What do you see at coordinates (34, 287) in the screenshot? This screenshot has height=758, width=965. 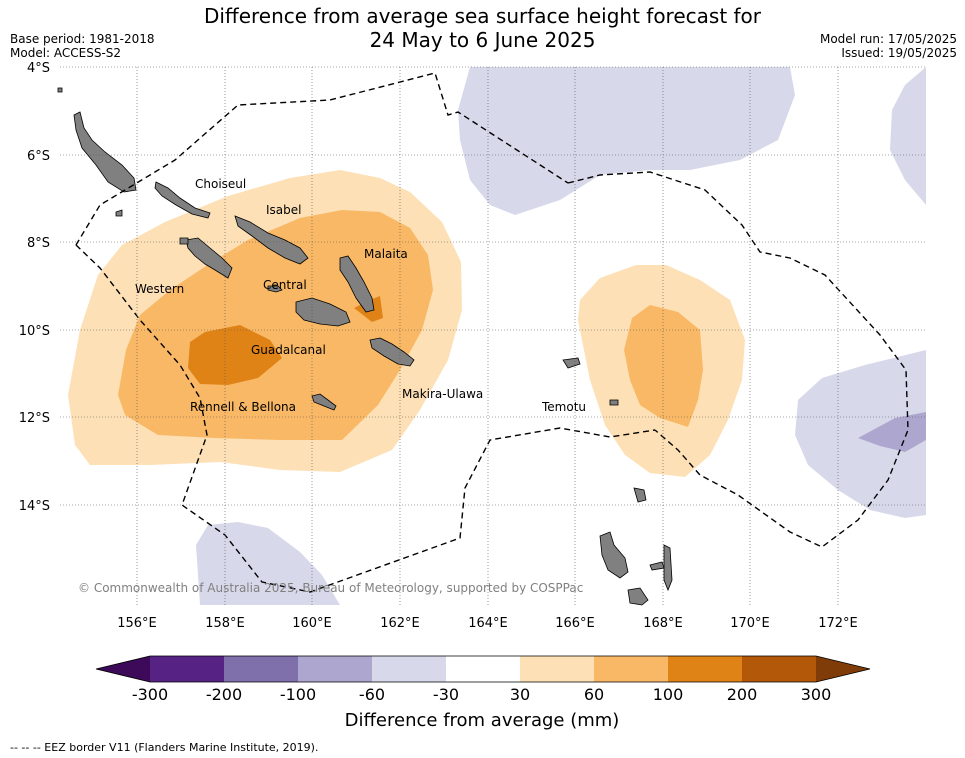 I see `latitude-labels: 4°S 6°S 8°S 10°S 12°S 14°S` at bounding box center [34, 287].